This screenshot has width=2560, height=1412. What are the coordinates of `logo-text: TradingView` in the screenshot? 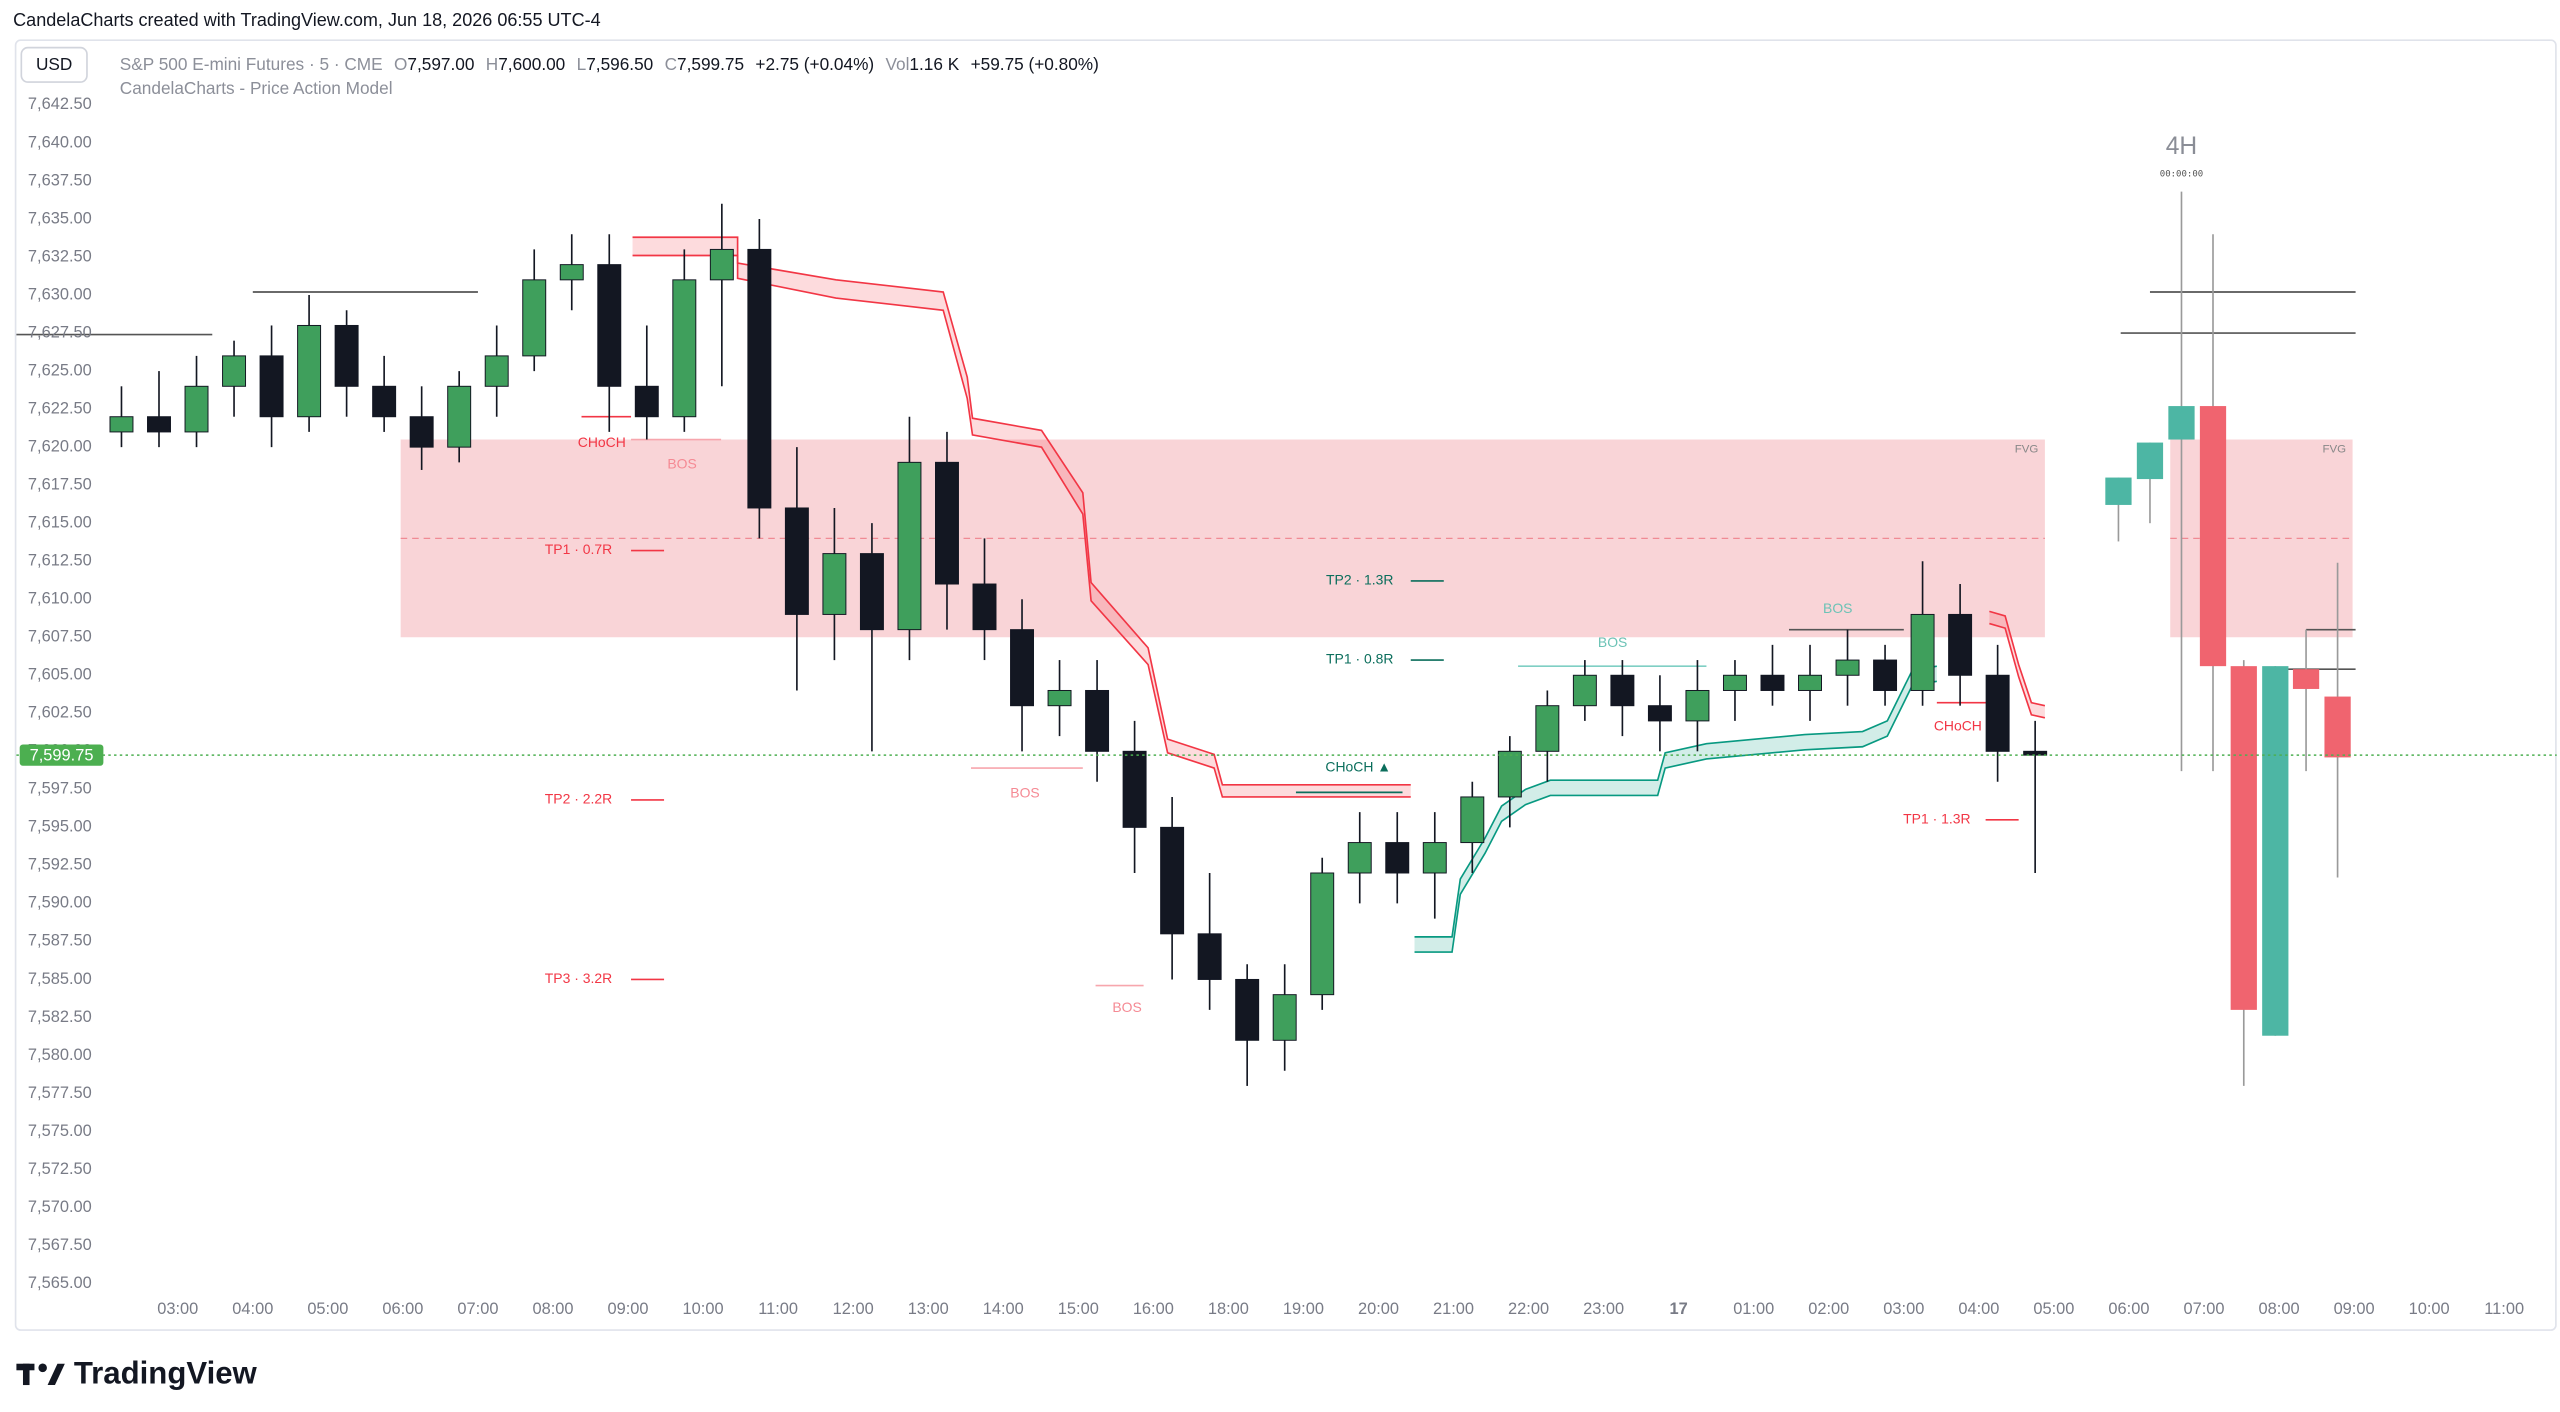 It's located at (166, 1372).